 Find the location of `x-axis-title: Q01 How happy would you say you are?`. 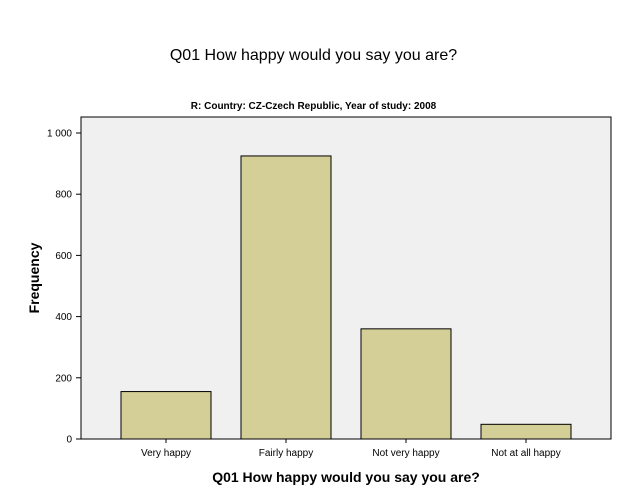

x-axis-title: Q01 How happy would you say you are? is located at coordinates (346, 477).